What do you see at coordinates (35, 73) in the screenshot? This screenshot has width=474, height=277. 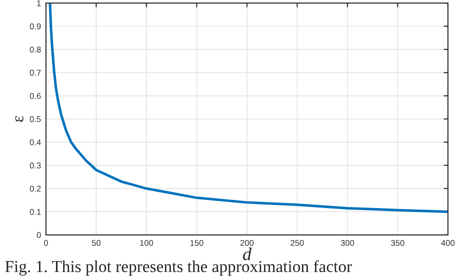 I see `y-tick-label: 0.7` at bounding box center [35, 73].